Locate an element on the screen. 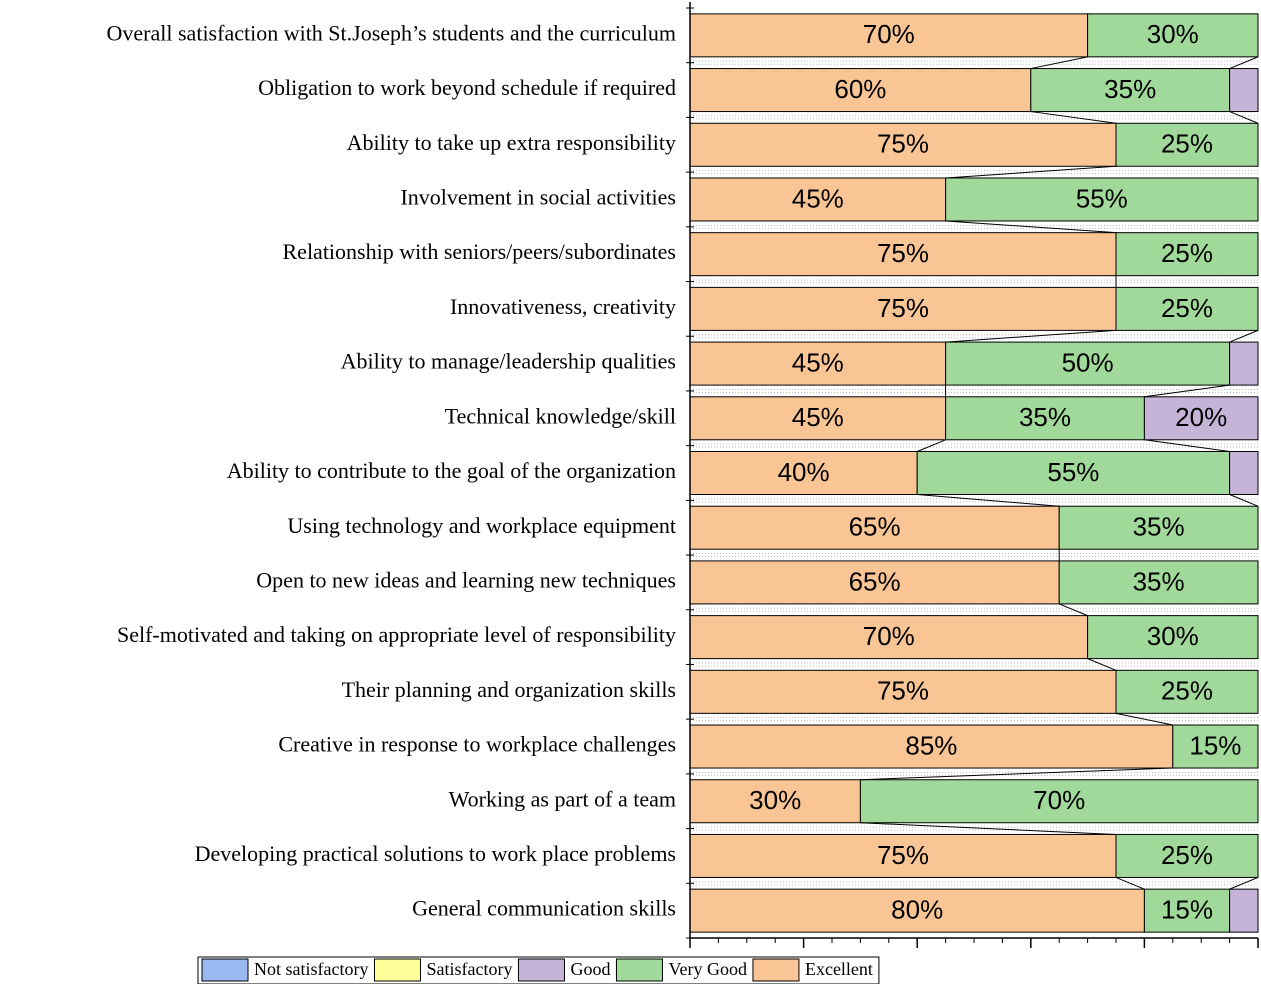 This screenshot has height=984, width=1261. category-label: Innovativeness, creativity is located at coordinates (563, 306).